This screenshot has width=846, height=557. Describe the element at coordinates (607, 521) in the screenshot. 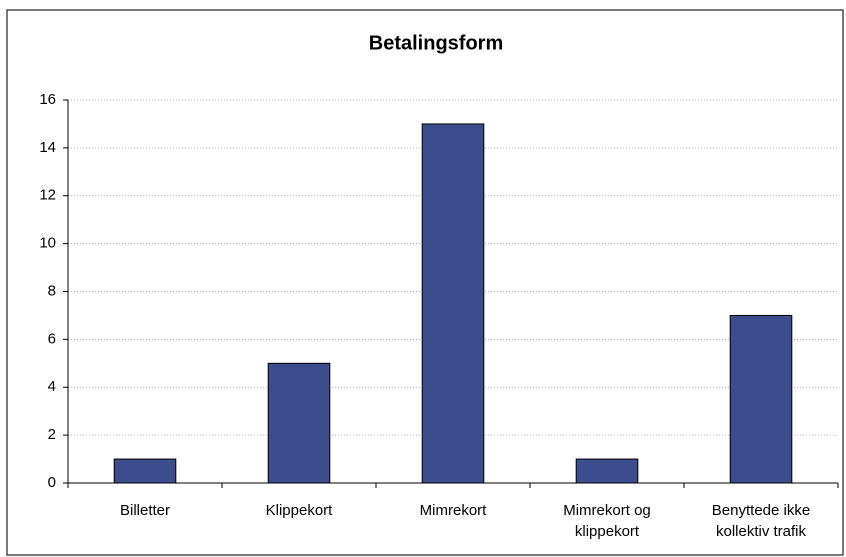

I see `x-tick-label: Mimrekort og klippekort` at that location.